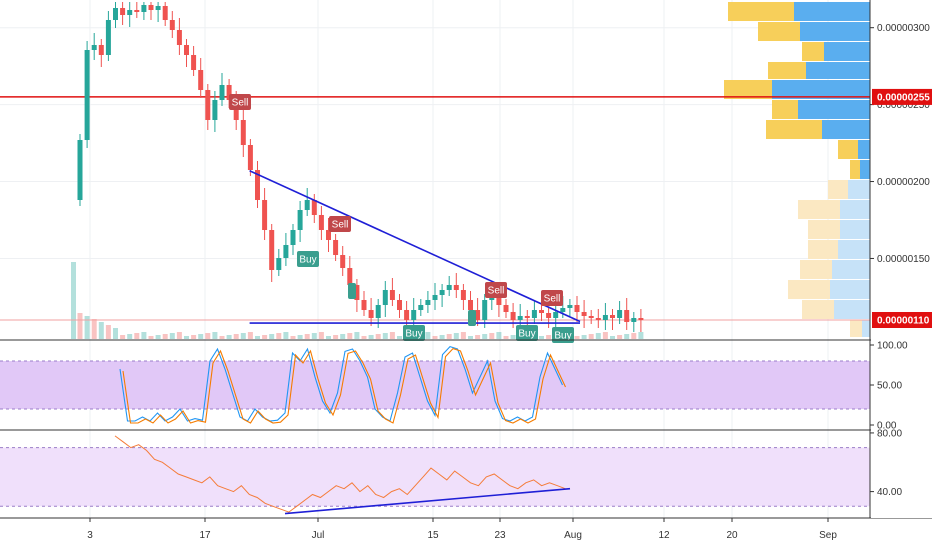 The height and width of the screenshot is (550, 932). Describe the element at coordinates (828, 535) in the screenshot. I see `time-tick-label: Sep` at that location.